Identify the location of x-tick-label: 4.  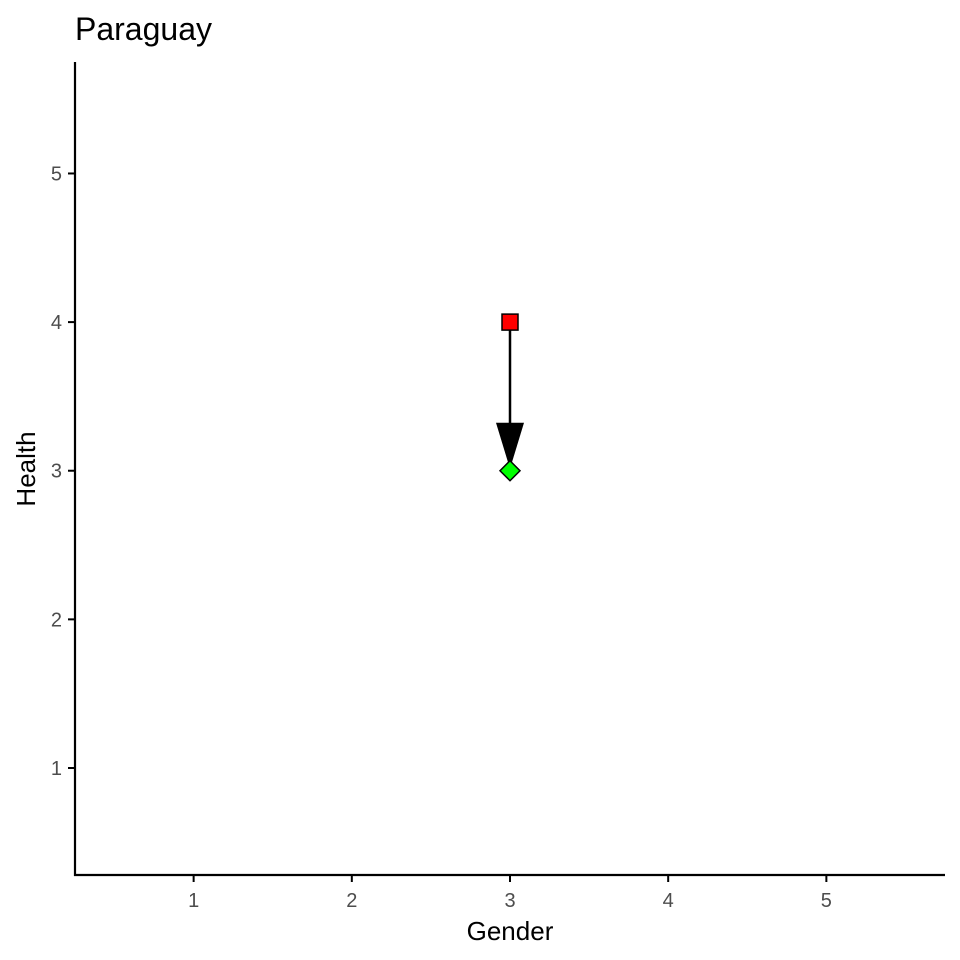
(668, 901).